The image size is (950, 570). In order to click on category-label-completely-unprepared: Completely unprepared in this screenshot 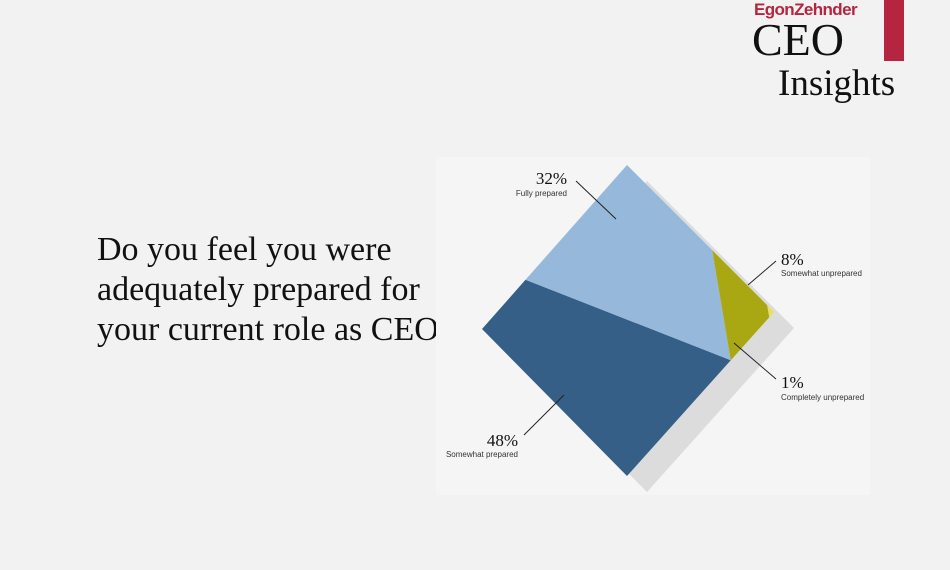, I will do `click(822, 397)`.